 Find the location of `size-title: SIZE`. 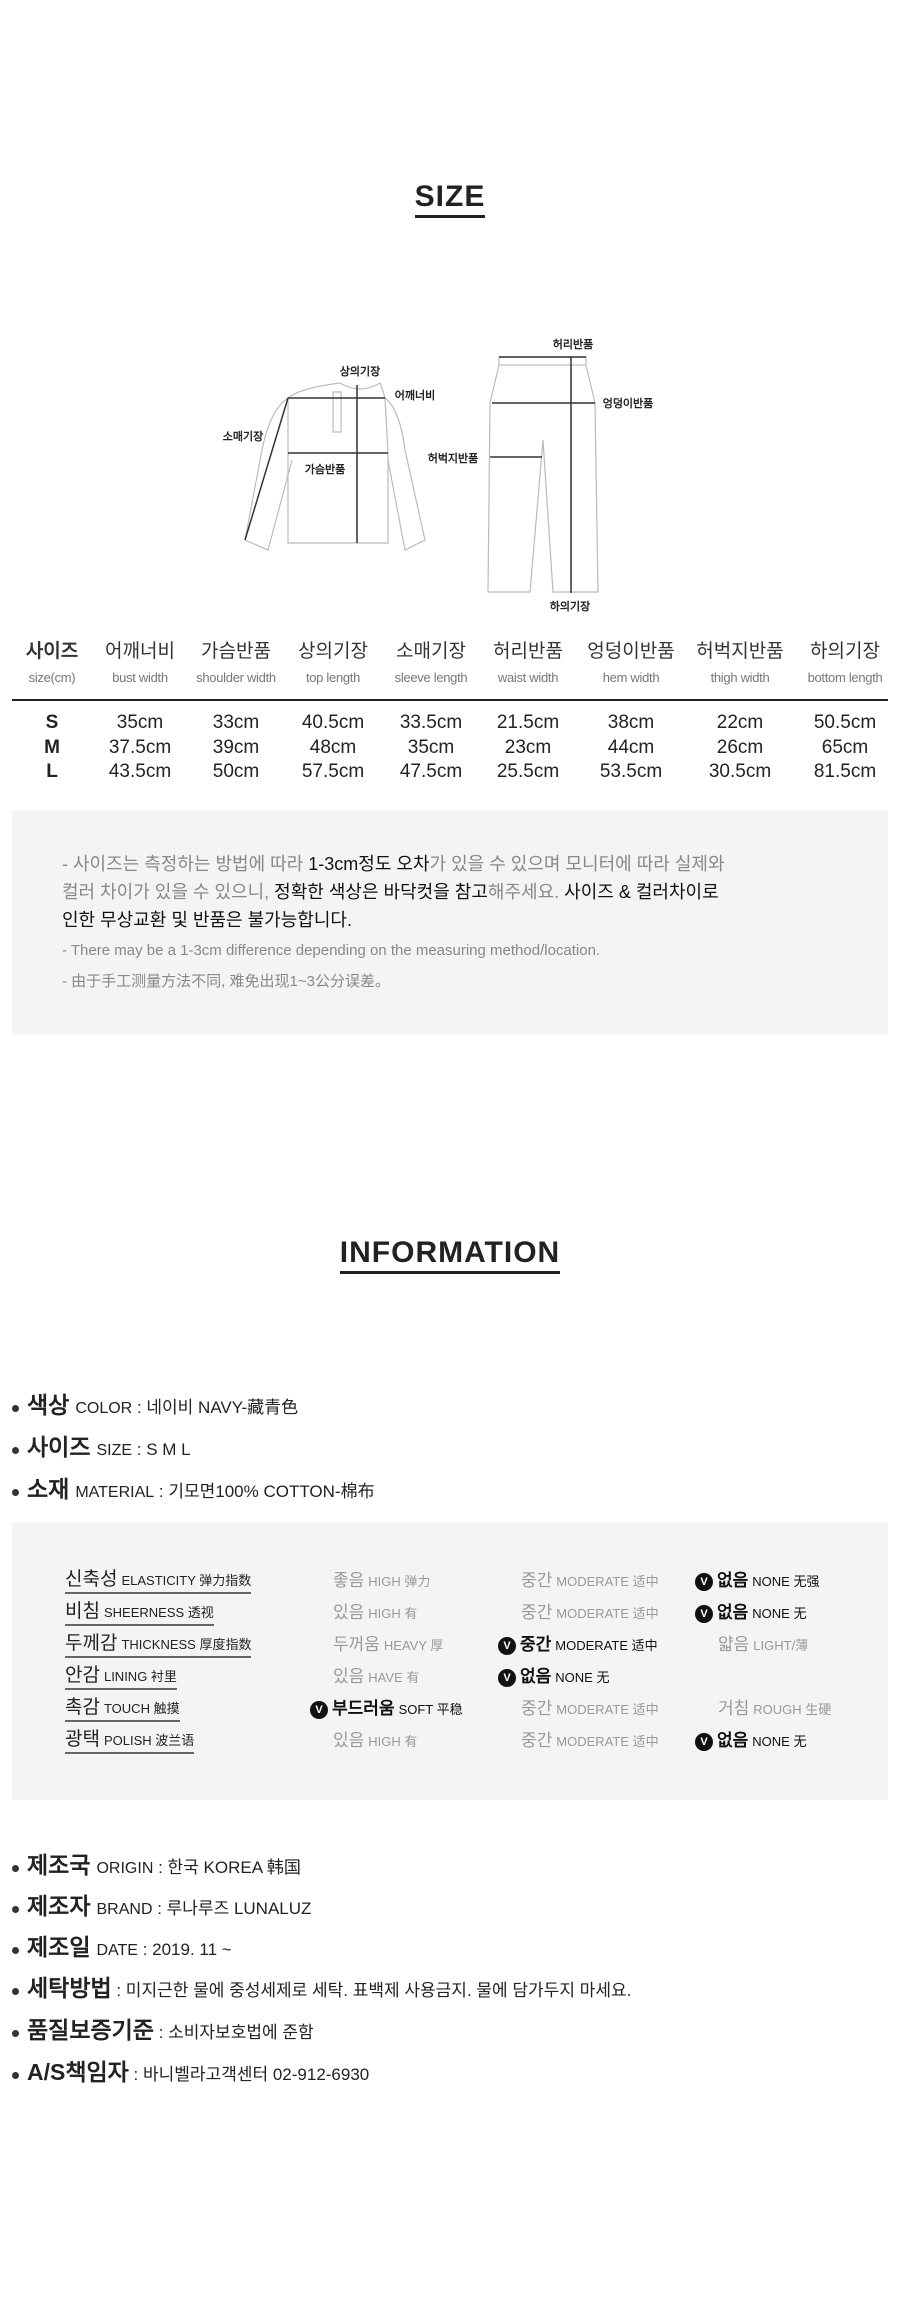

size-title: SIZE is located at coordinates (450, 199).